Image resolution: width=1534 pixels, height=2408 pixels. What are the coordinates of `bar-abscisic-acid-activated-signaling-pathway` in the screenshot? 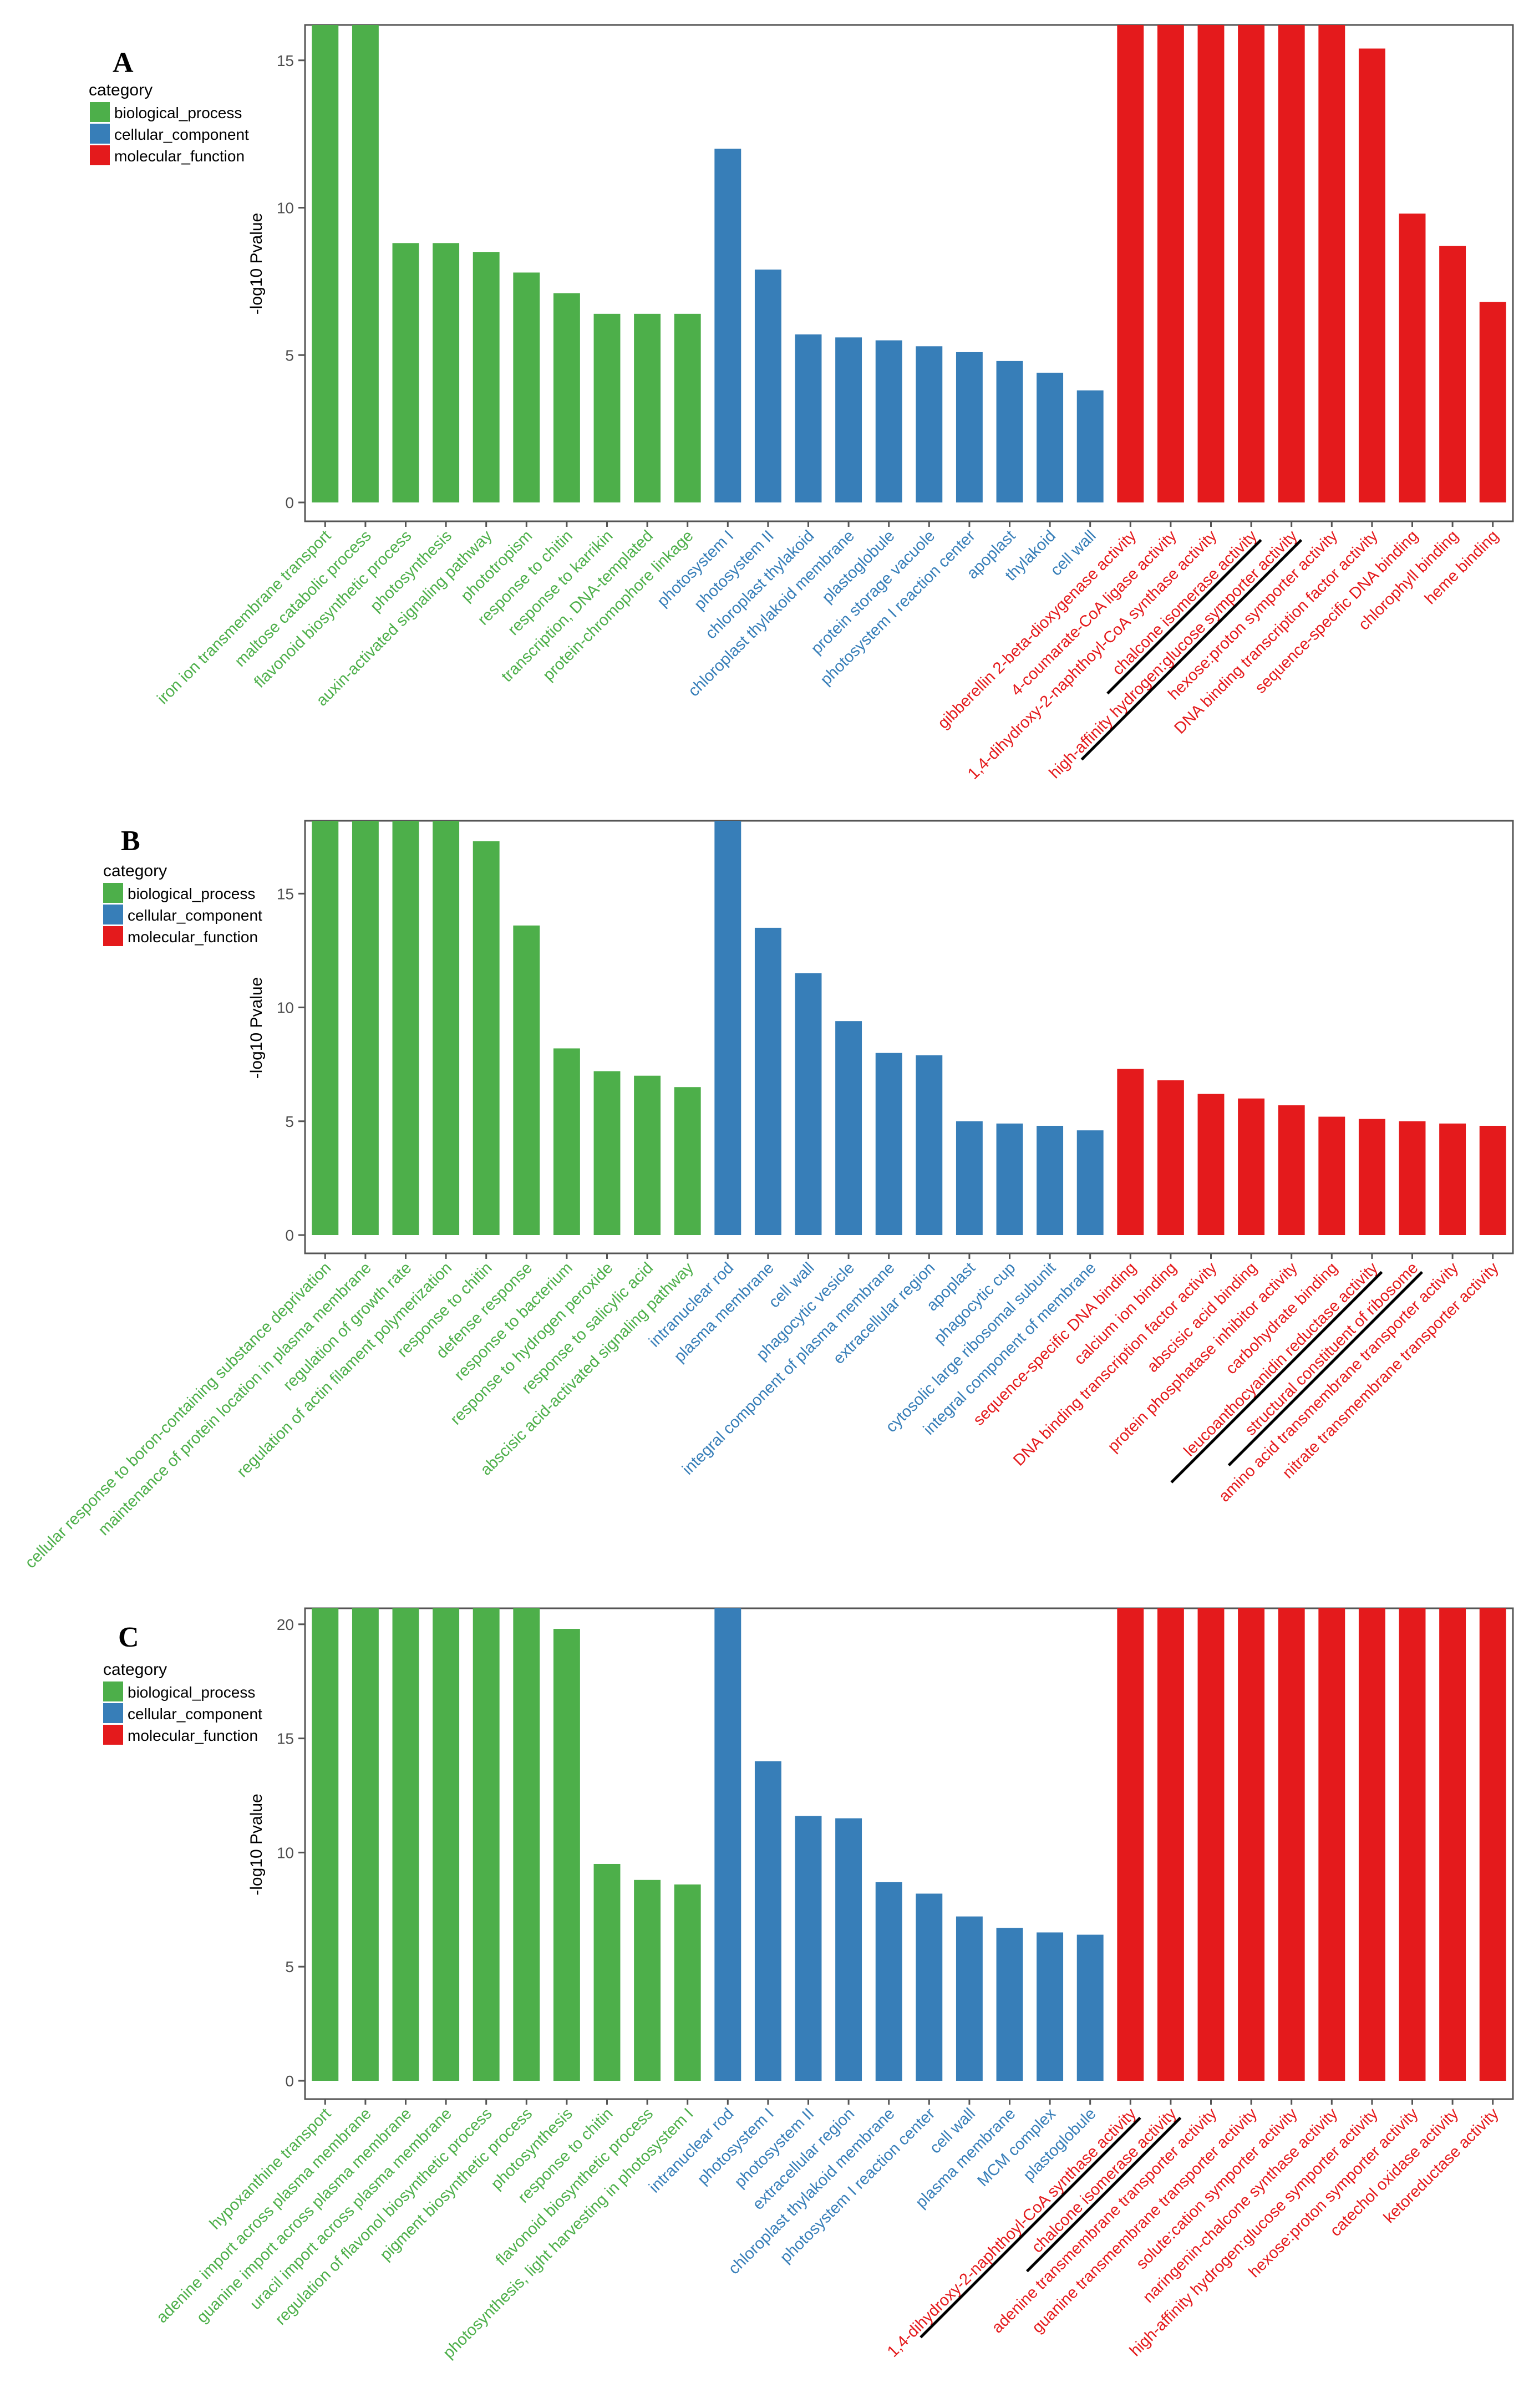 It's located at (687, 1161).